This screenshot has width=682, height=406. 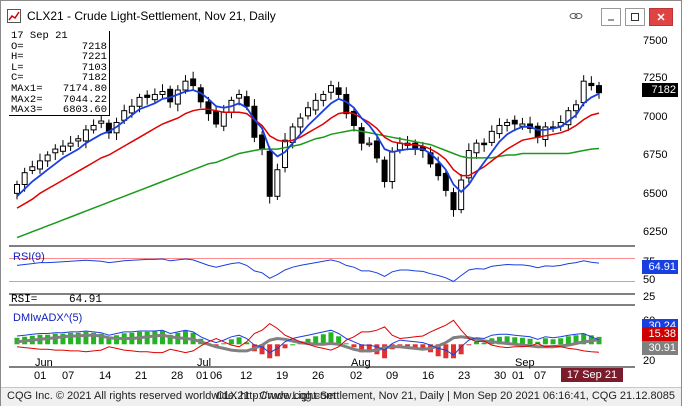 I want to click on link-icon, so click(x=576, y=16).